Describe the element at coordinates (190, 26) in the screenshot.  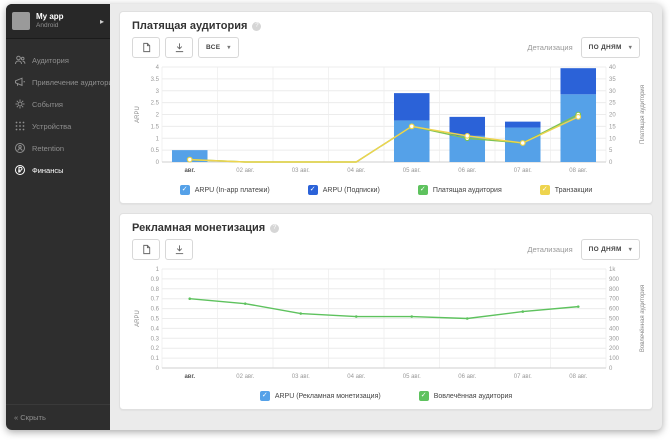
I see `panel-title: Платящая аудитория` at that location.